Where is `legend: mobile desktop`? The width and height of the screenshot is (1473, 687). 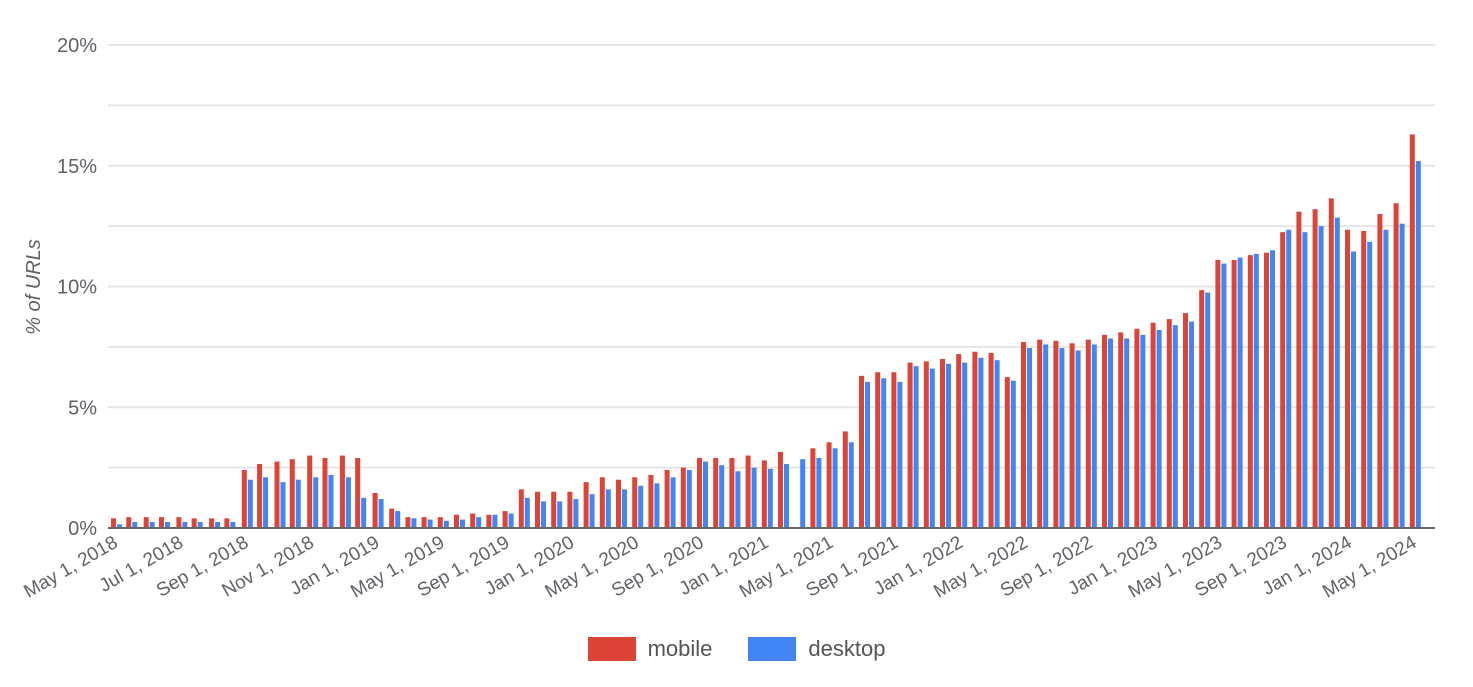
legend: mobile desktop is located at coordinates (736, 649).